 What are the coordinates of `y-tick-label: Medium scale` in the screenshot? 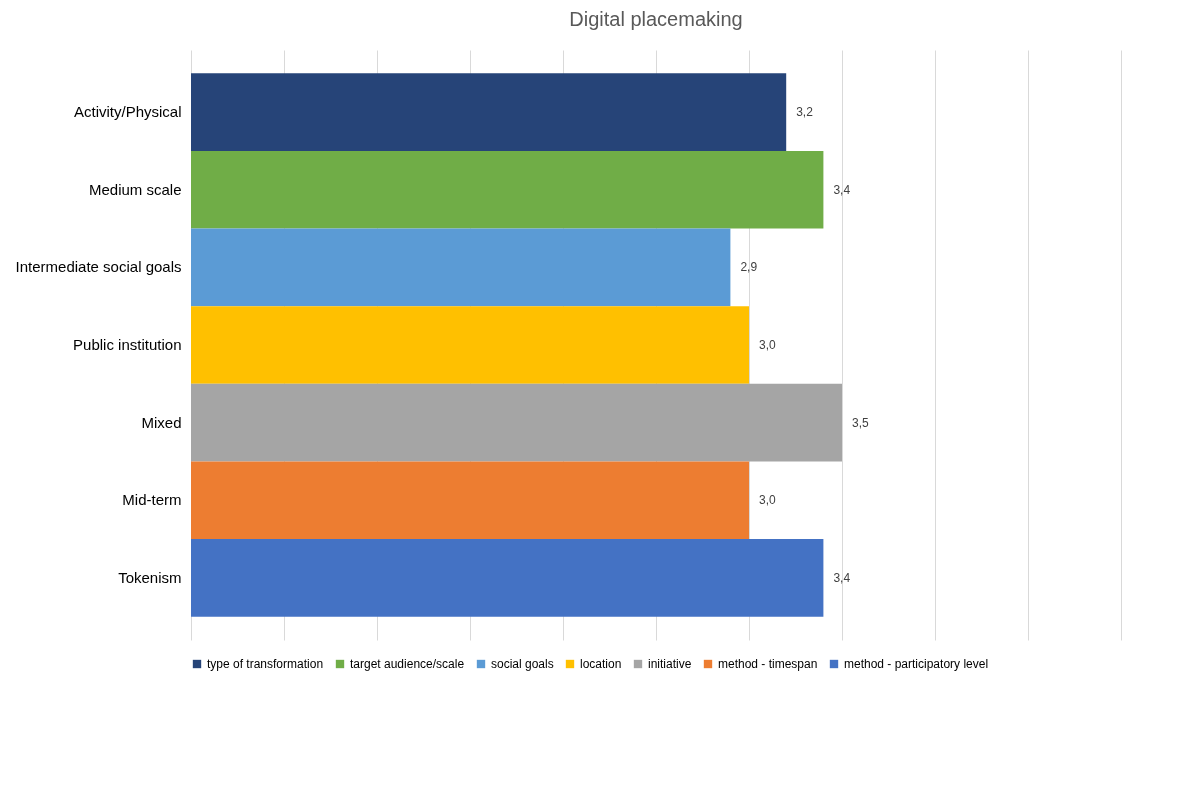 It's located at (135, 189).